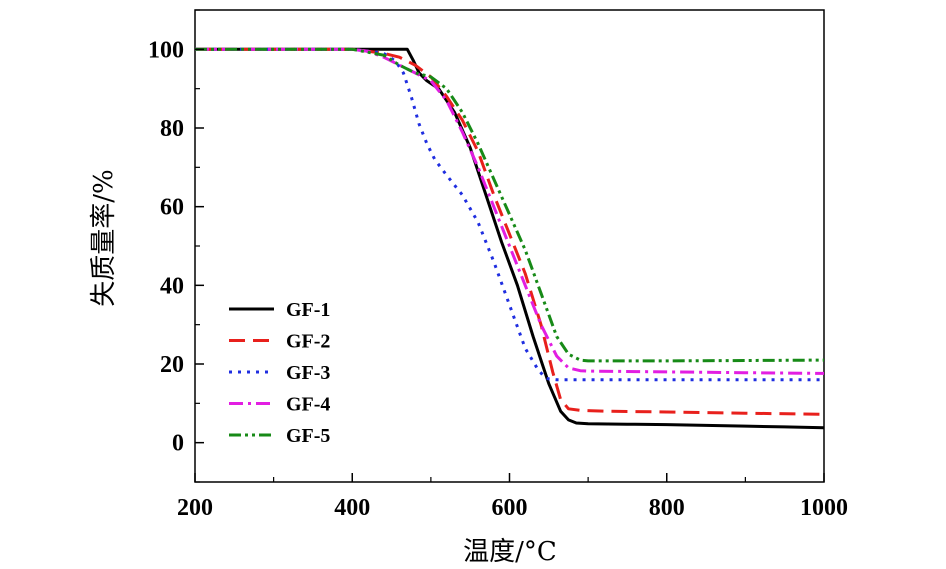 The height and width of the screenshot is (569, 946). Describe the element at coordinates (104, 237) in the screenshot. I see `y-axis-title: 失质量率/%` at that location.